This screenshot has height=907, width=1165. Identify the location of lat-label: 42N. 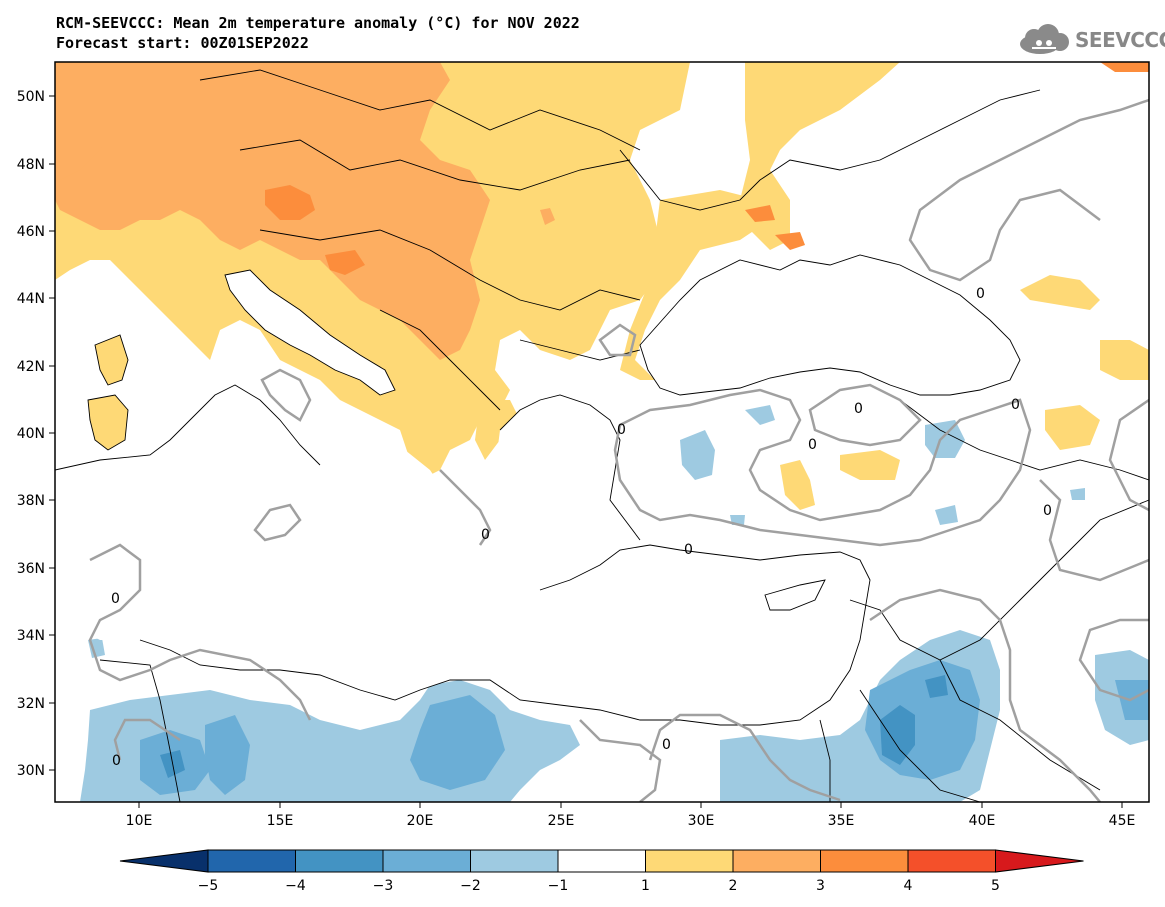
(31, 367).